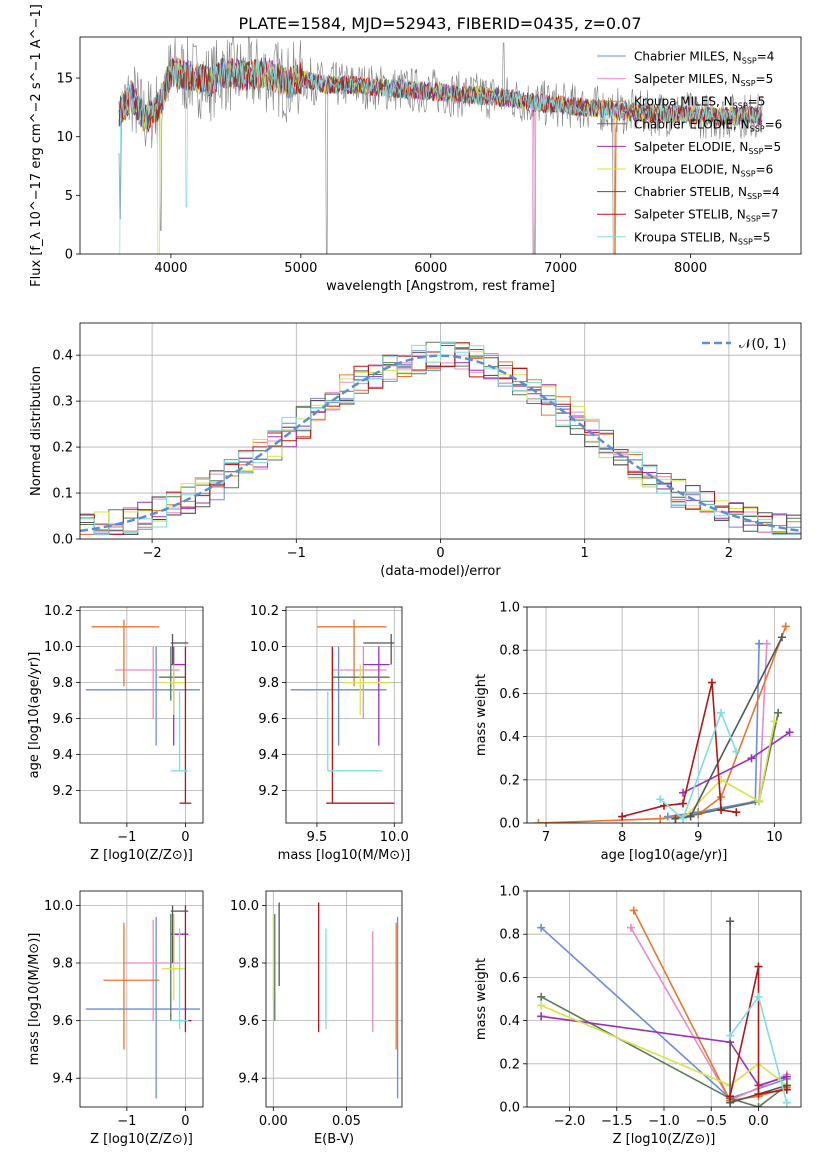 This screenshot has height=1170, width=819. Describe the element at coordinates (268, 791) in the screenshot. I see `tick-label-y: 9.2` at that location.